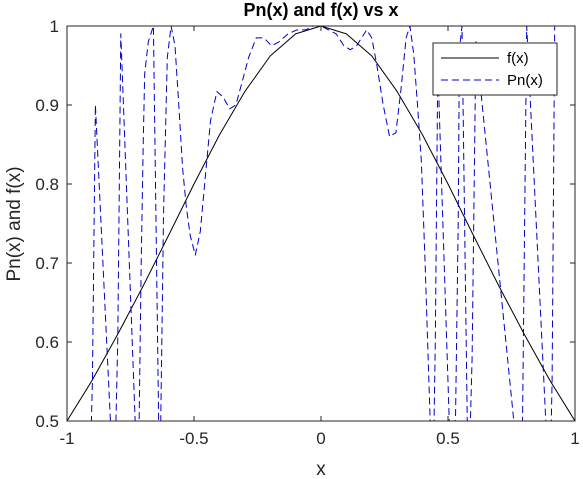 This screenshot has width=583, height=479. What do you see at coordinates (47, 421) in the screenshot?
I see `y-tick-label: 0.5` at bounding box center [47, 421].